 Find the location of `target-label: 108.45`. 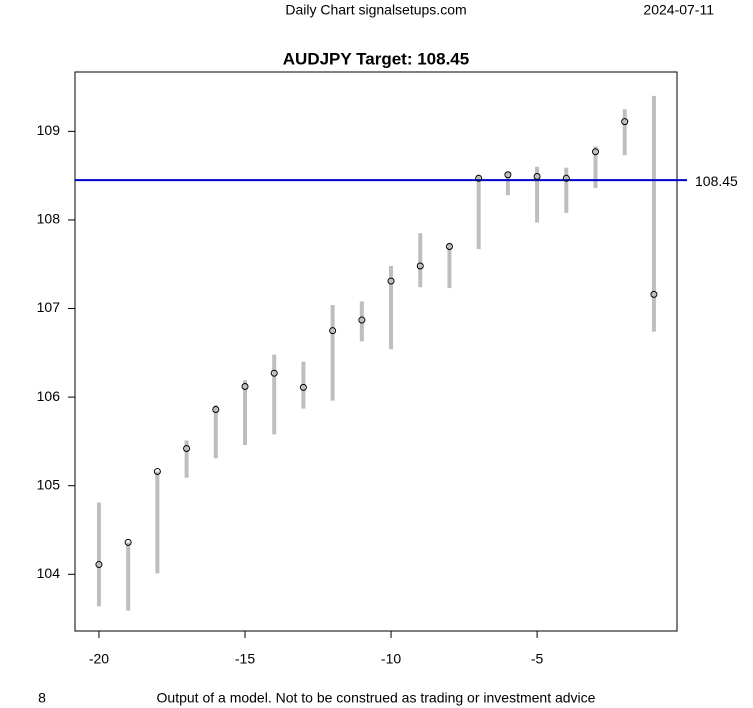

target-label: 108.45 is located at coordinates (716, 181).